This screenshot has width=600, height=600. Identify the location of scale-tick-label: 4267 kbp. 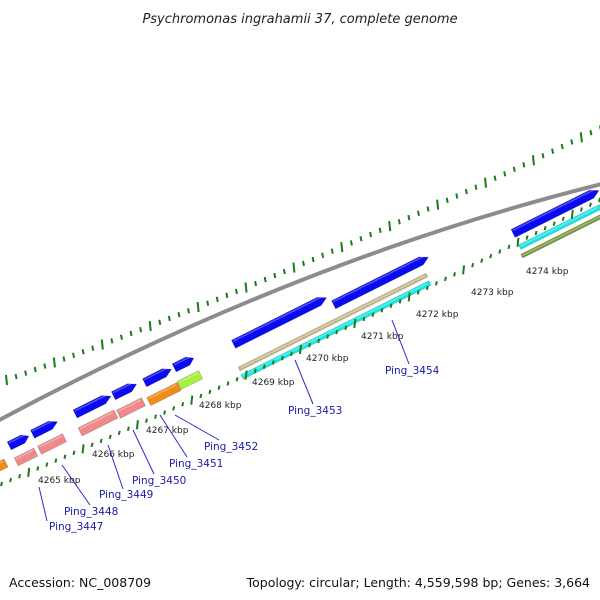
(167, 431).